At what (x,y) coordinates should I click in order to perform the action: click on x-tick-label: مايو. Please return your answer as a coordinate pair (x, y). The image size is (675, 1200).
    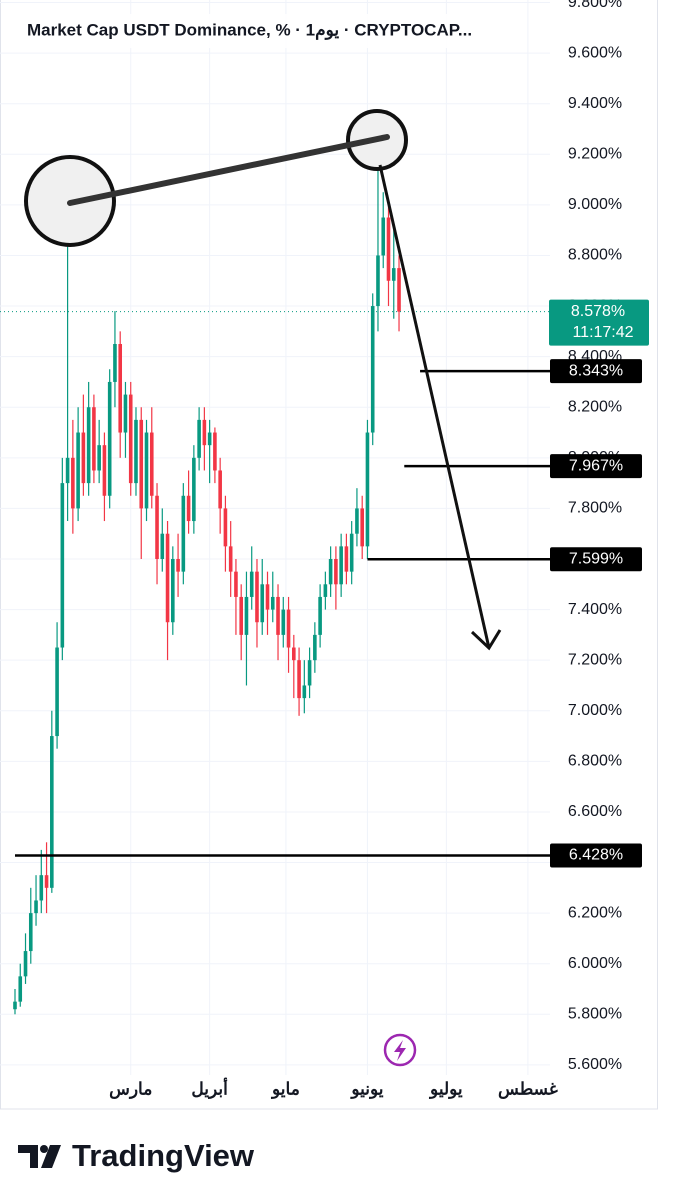
    Looking at the image, I should click on (285, 1089).